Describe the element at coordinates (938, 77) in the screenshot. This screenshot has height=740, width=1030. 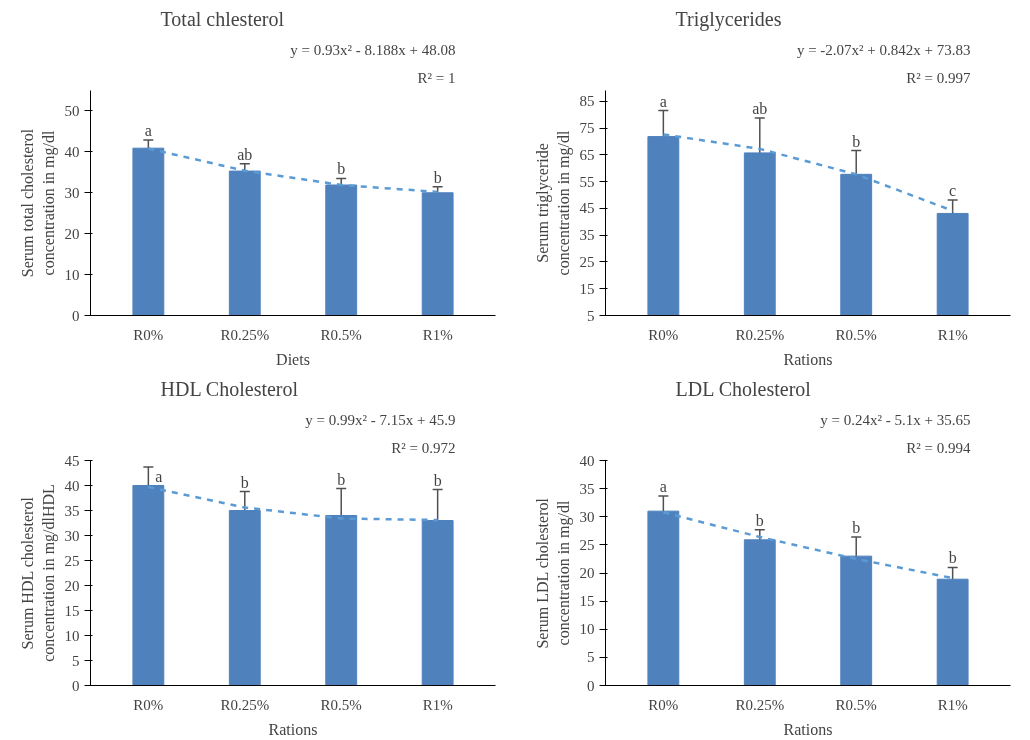
I see `text: R² = 0.997` at that location.